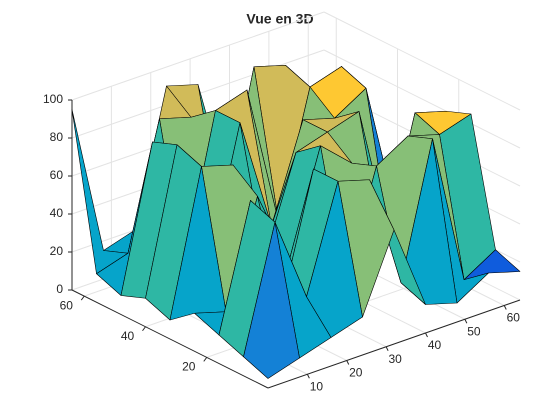  I want to click on z-tick-label: 20, so click(57, 251).